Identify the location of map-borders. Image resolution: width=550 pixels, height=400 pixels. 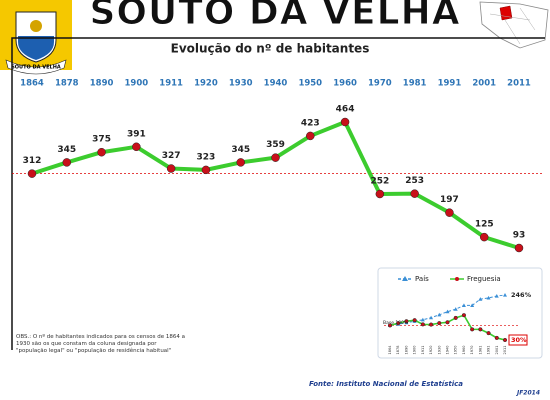
(512, 26).